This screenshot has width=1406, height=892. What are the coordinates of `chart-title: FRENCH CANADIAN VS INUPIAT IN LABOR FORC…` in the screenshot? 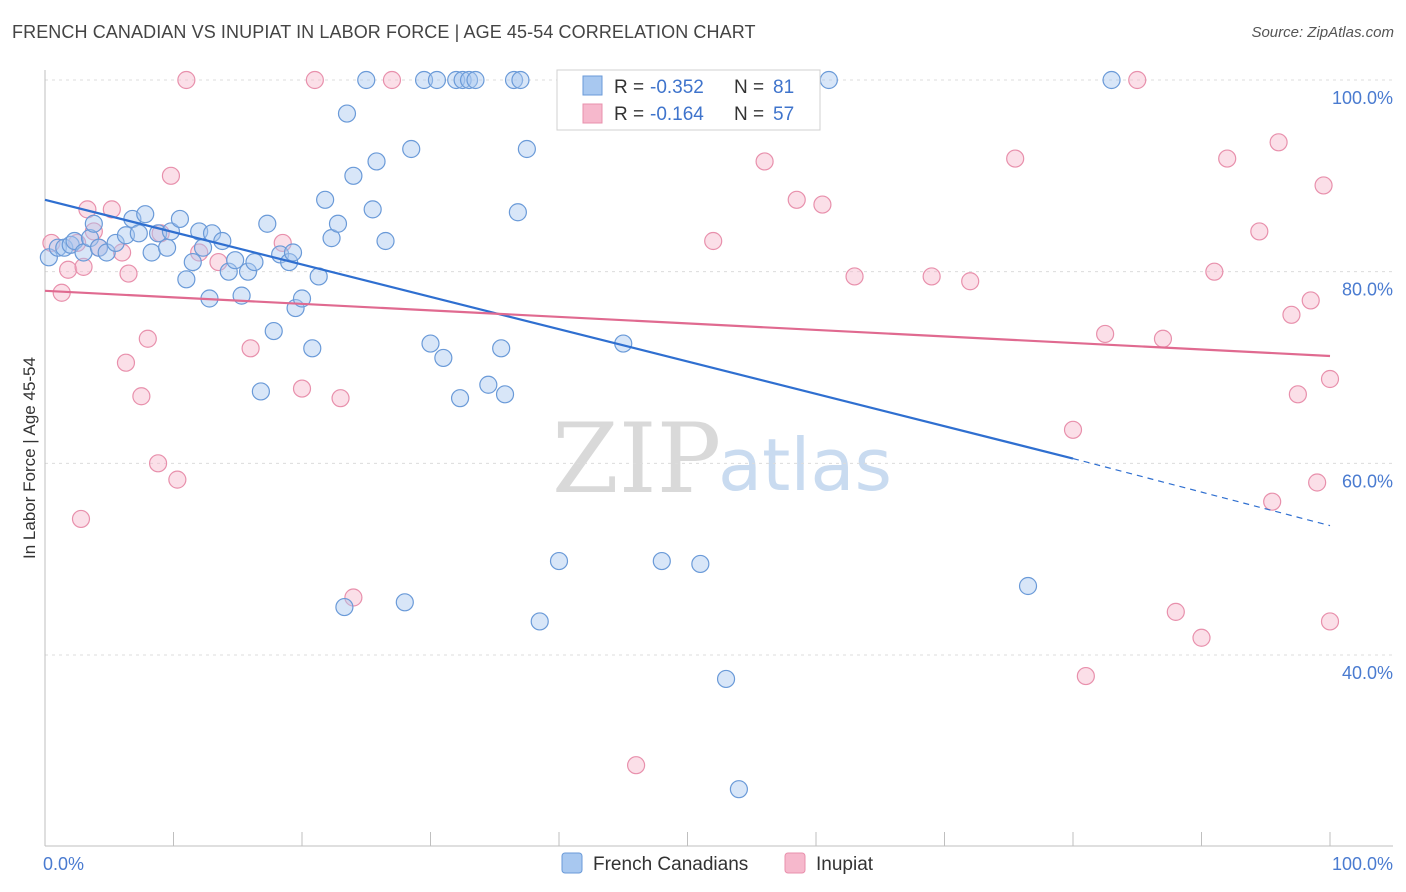 It's located at (384, 32).